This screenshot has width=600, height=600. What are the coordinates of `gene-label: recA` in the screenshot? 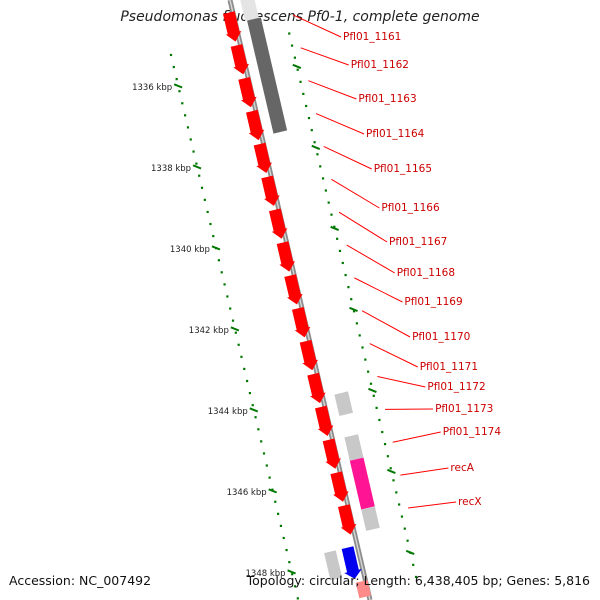 It's located at (462, 468).